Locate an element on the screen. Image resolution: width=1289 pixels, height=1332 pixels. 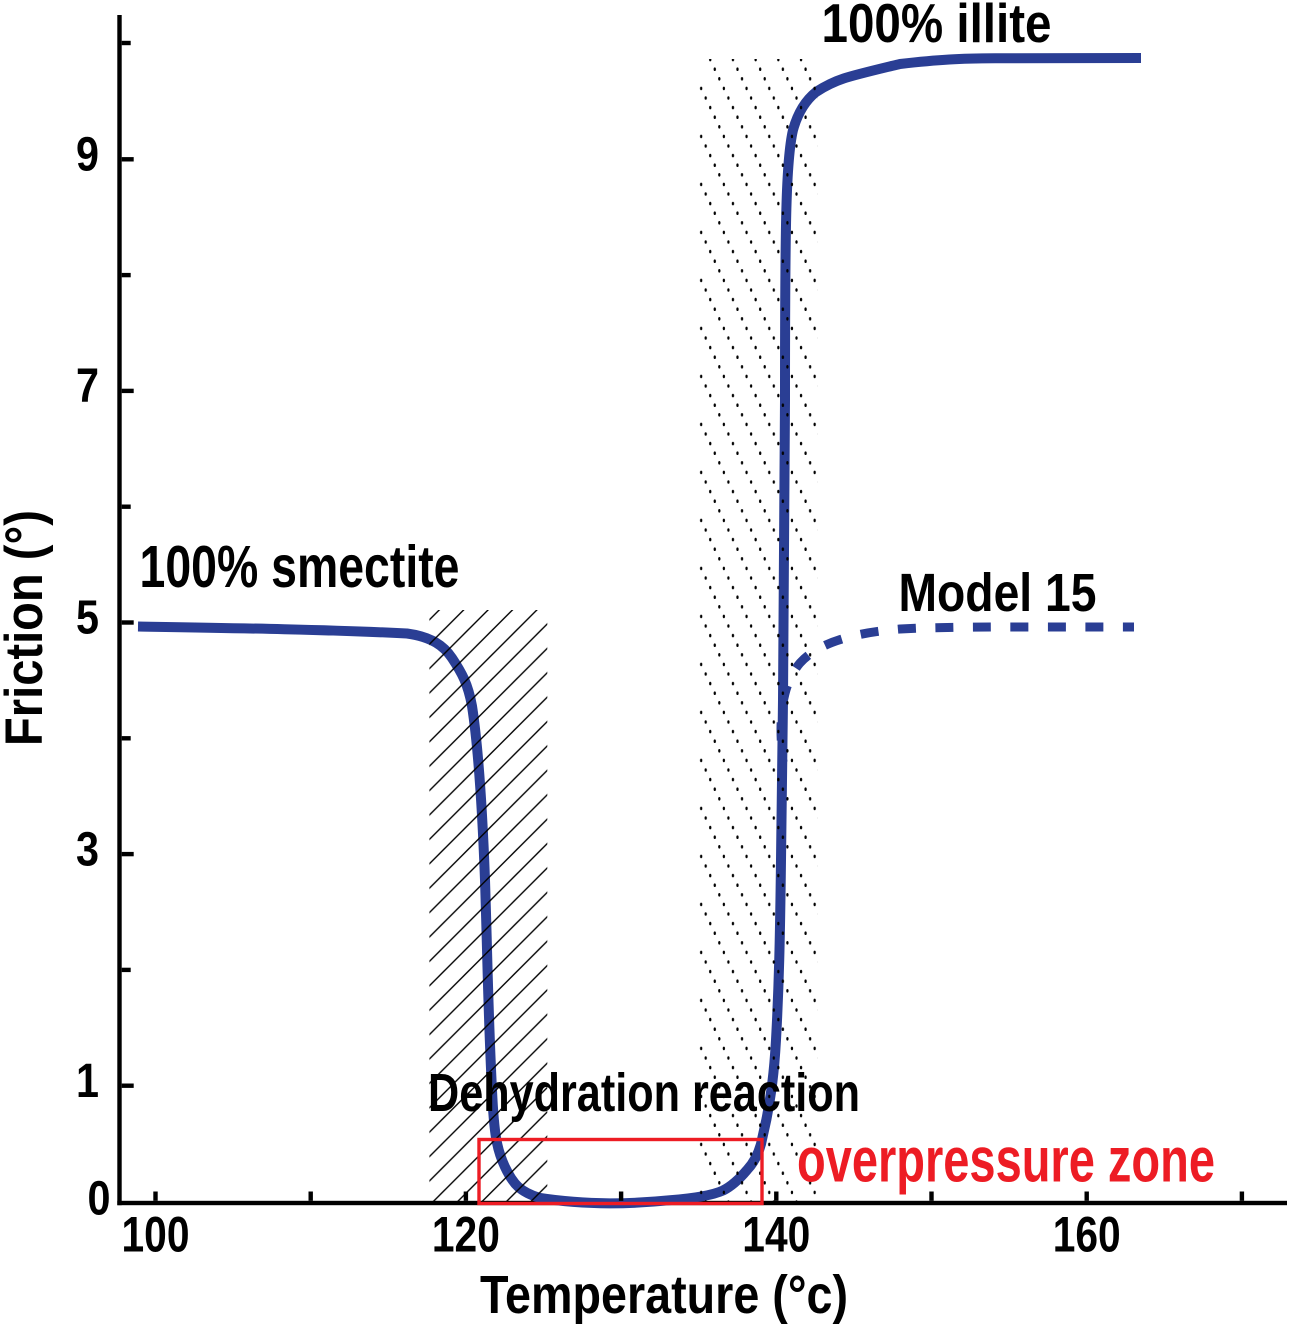
svg-text: overpressure zone is located at coordinates (1006, 1161).